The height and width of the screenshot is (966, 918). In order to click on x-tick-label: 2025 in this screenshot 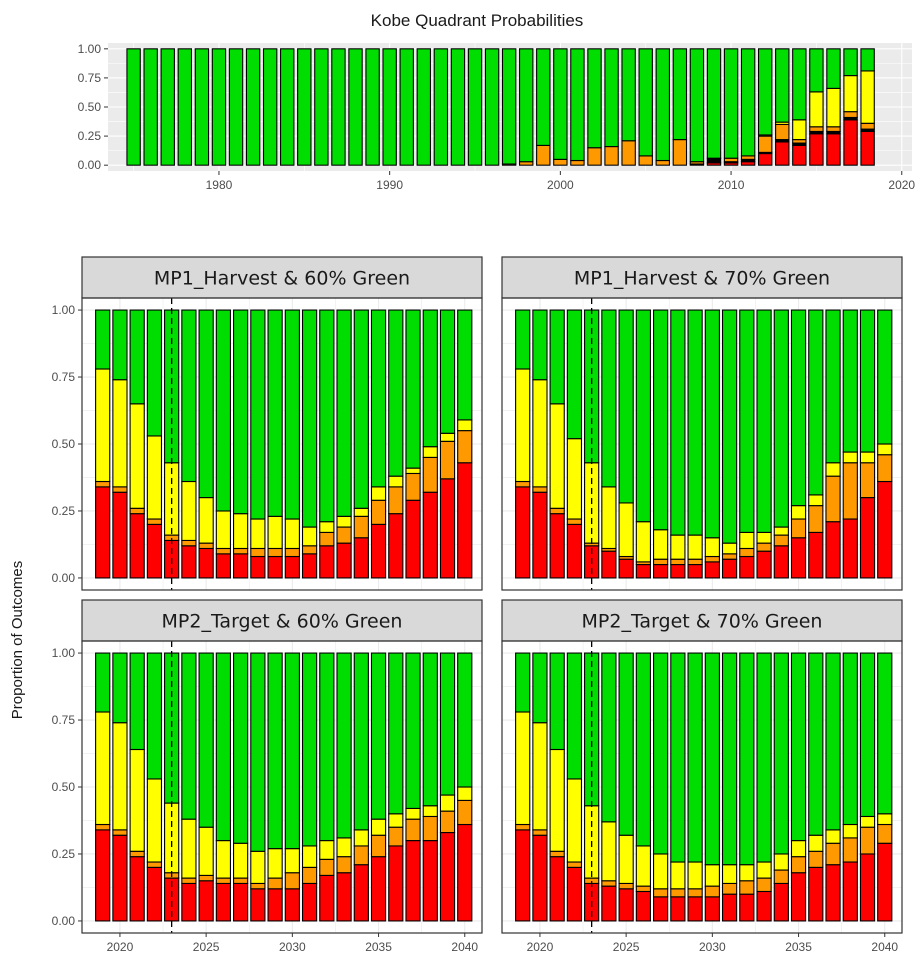, I will do `click(626, 947)`.